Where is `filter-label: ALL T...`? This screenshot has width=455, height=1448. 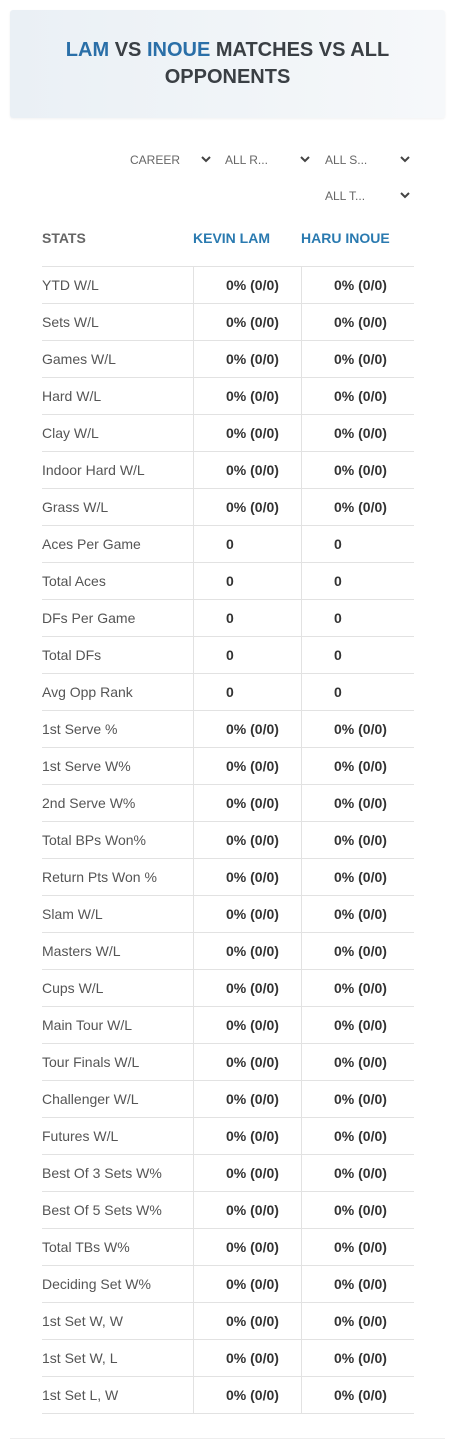 filter-label: ALL T... is located at coordinates (345, 196).